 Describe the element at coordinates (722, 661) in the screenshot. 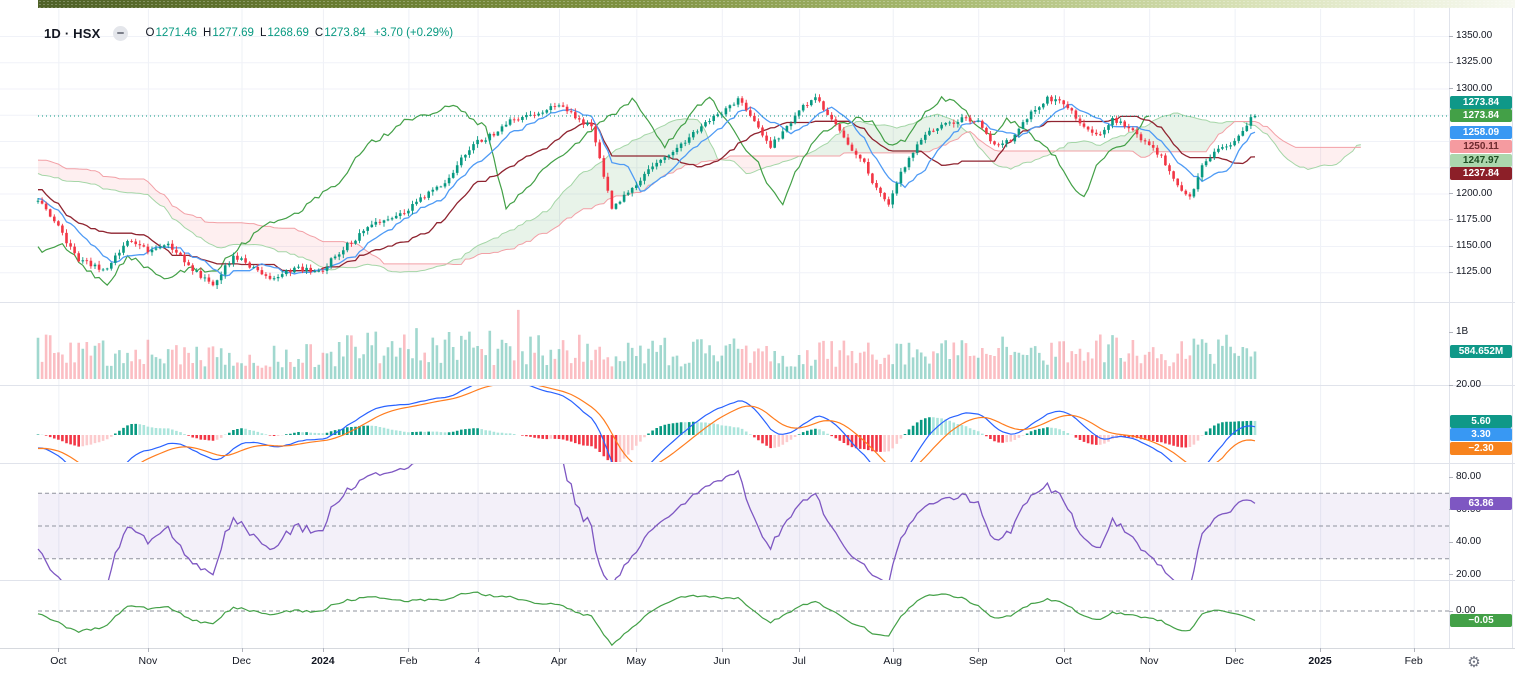

I see `time-axis-label: Jun` at that location.